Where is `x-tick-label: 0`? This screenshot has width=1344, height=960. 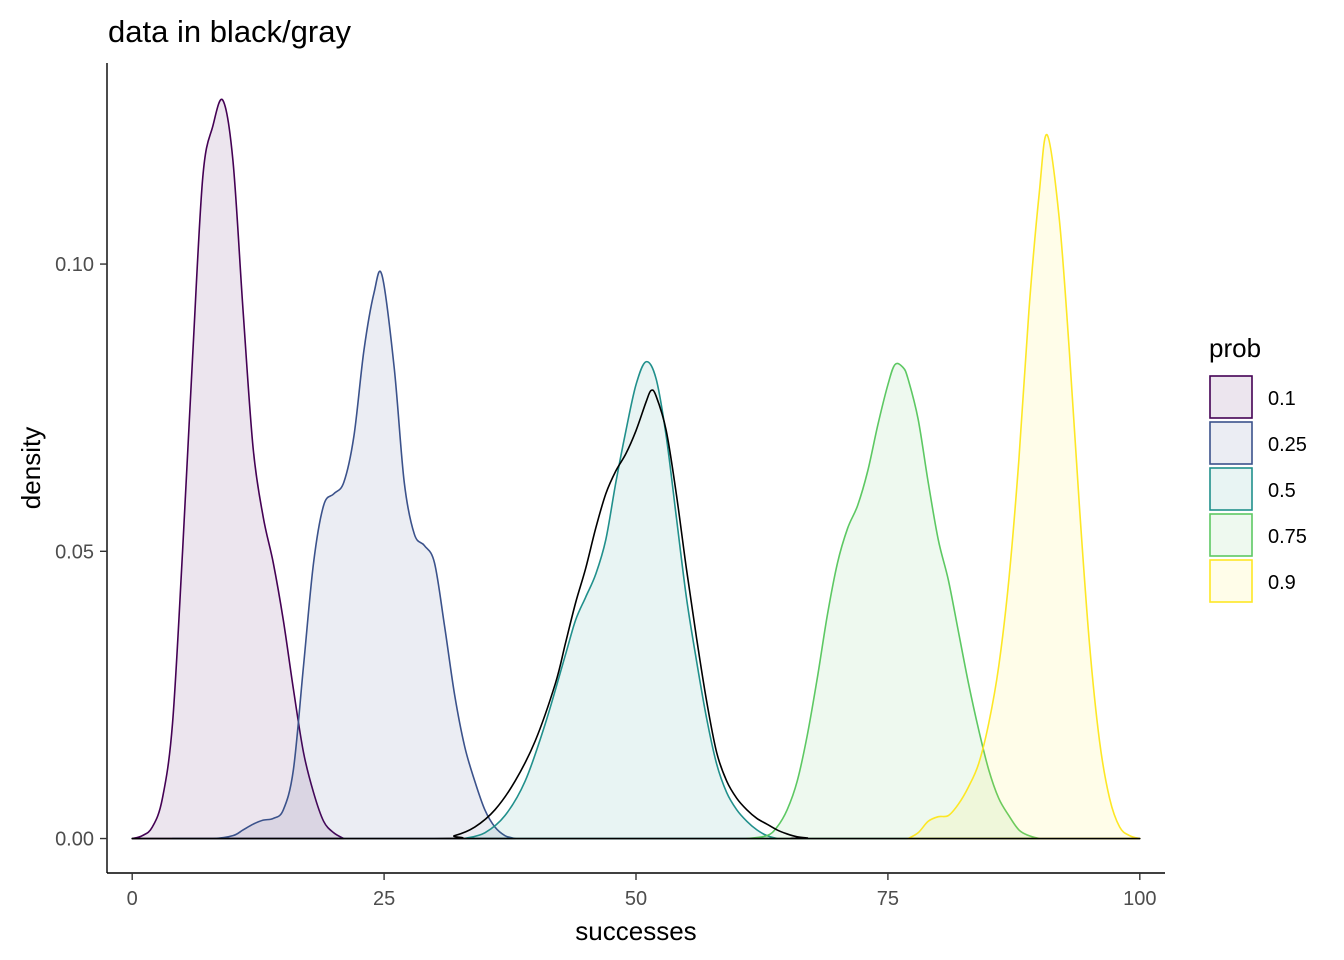 x-tick-label: 0 is located at coordinates (132, 899).